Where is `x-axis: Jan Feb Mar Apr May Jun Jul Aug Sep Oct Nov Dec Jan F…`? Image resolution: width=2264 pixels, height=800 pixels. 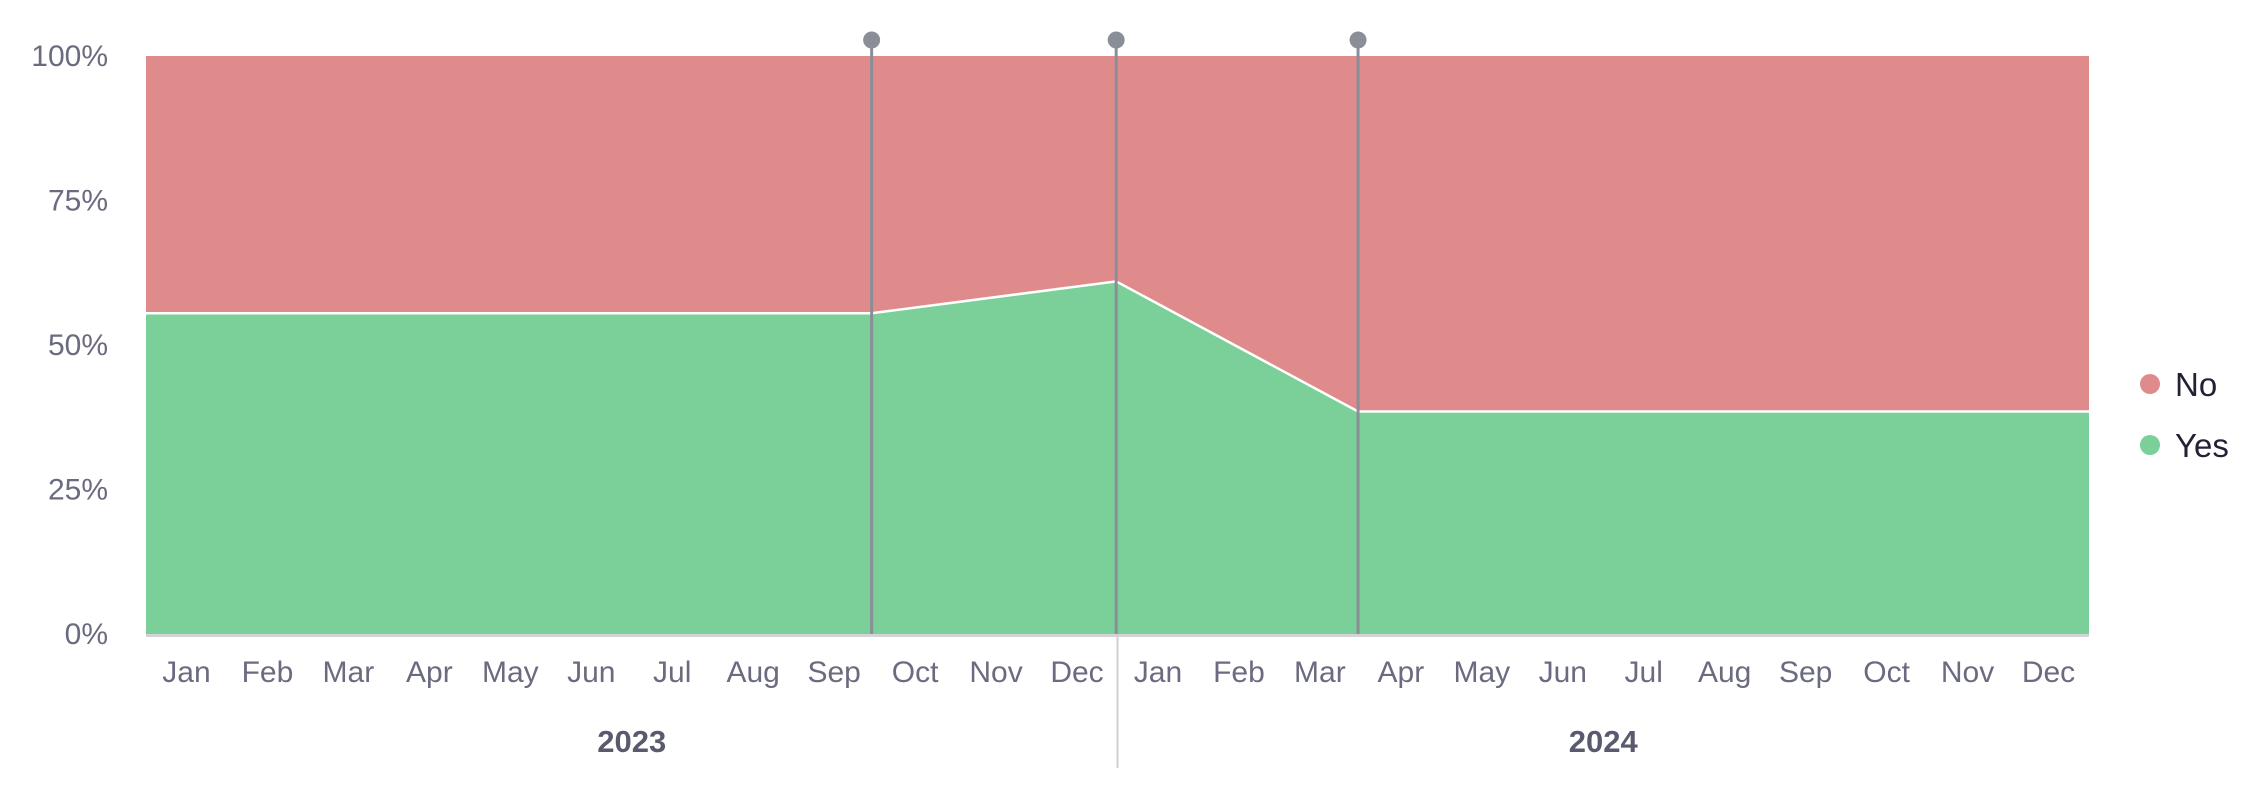
x-axis: Jan Feb Mar Apr May Jun Jul Aug Sep Oct Nov Dec Jan F… is located at coordinates (1117, 701).